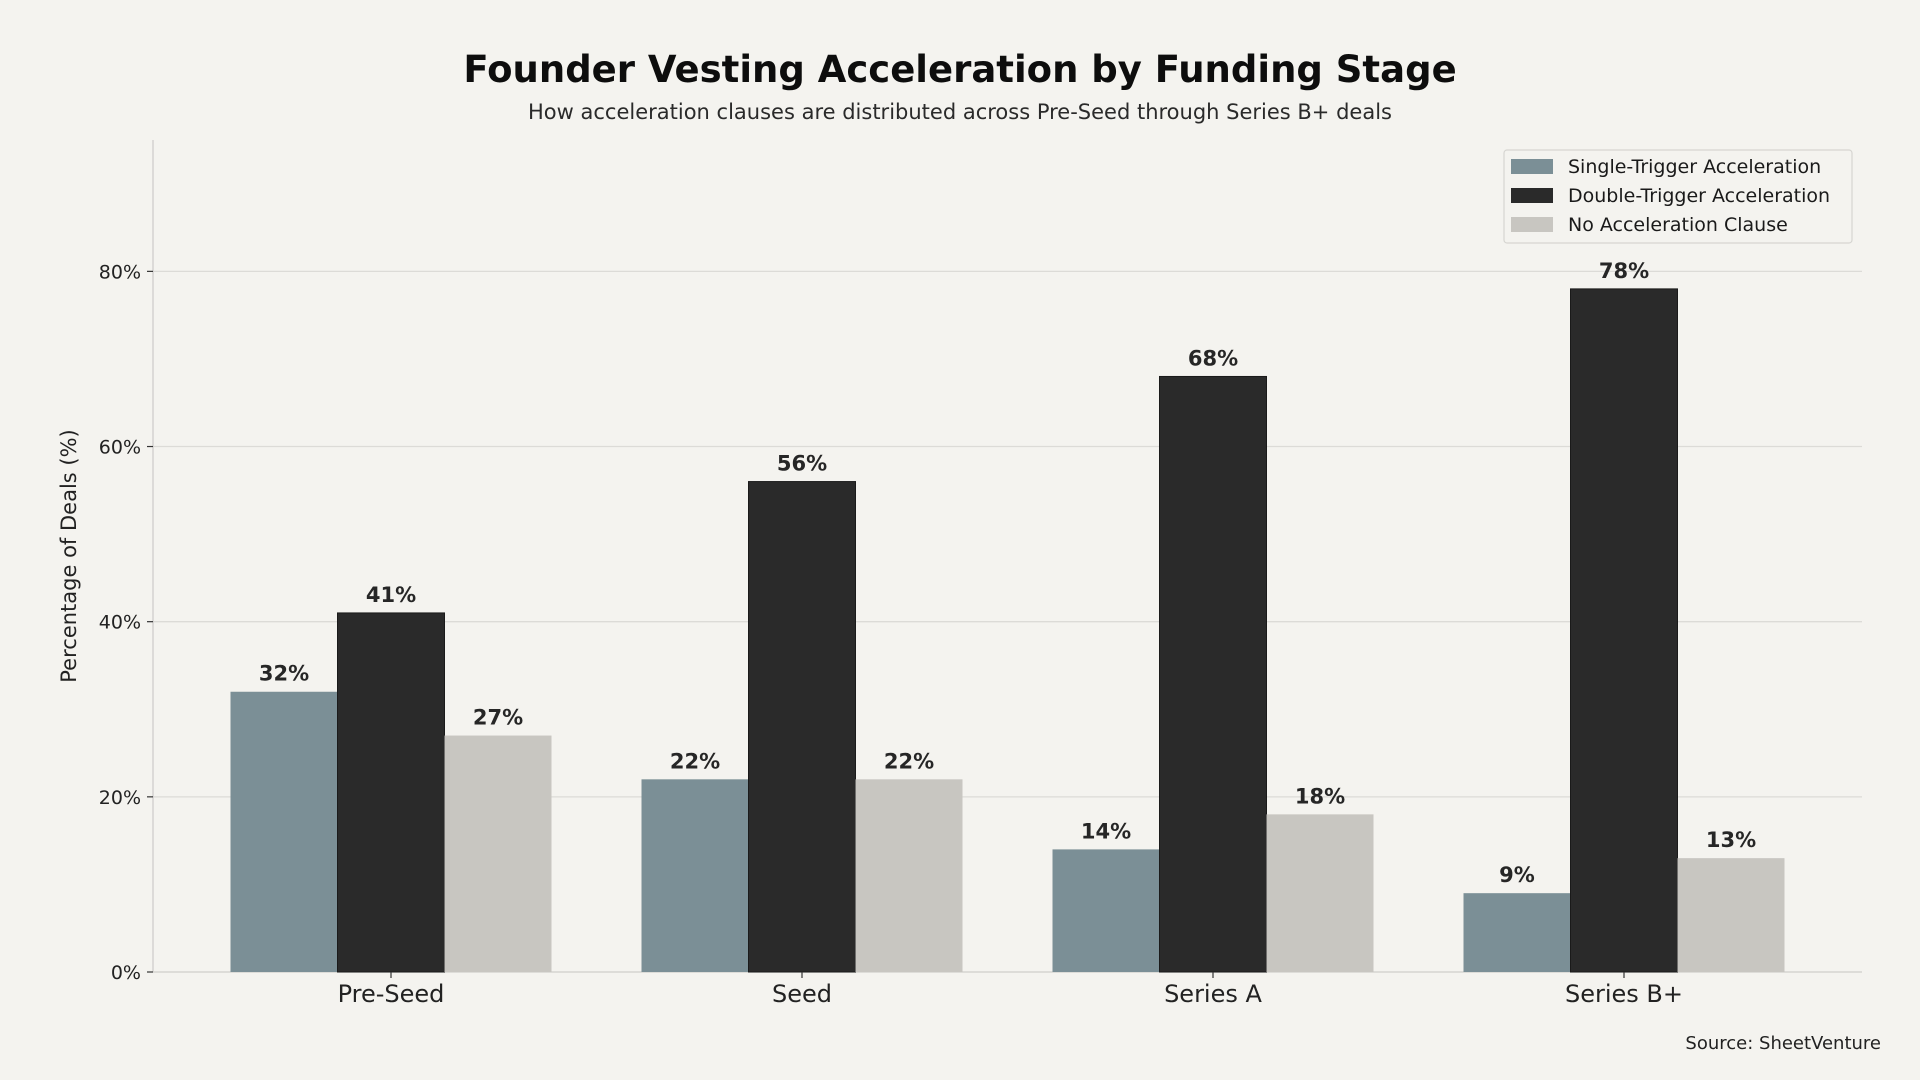 This screenshot has height=1080, width=1920. Describe the element at coordinates (1699, 196) in the screenshot. I see `legend-label: Double-Trigger Acceleration` at that location.